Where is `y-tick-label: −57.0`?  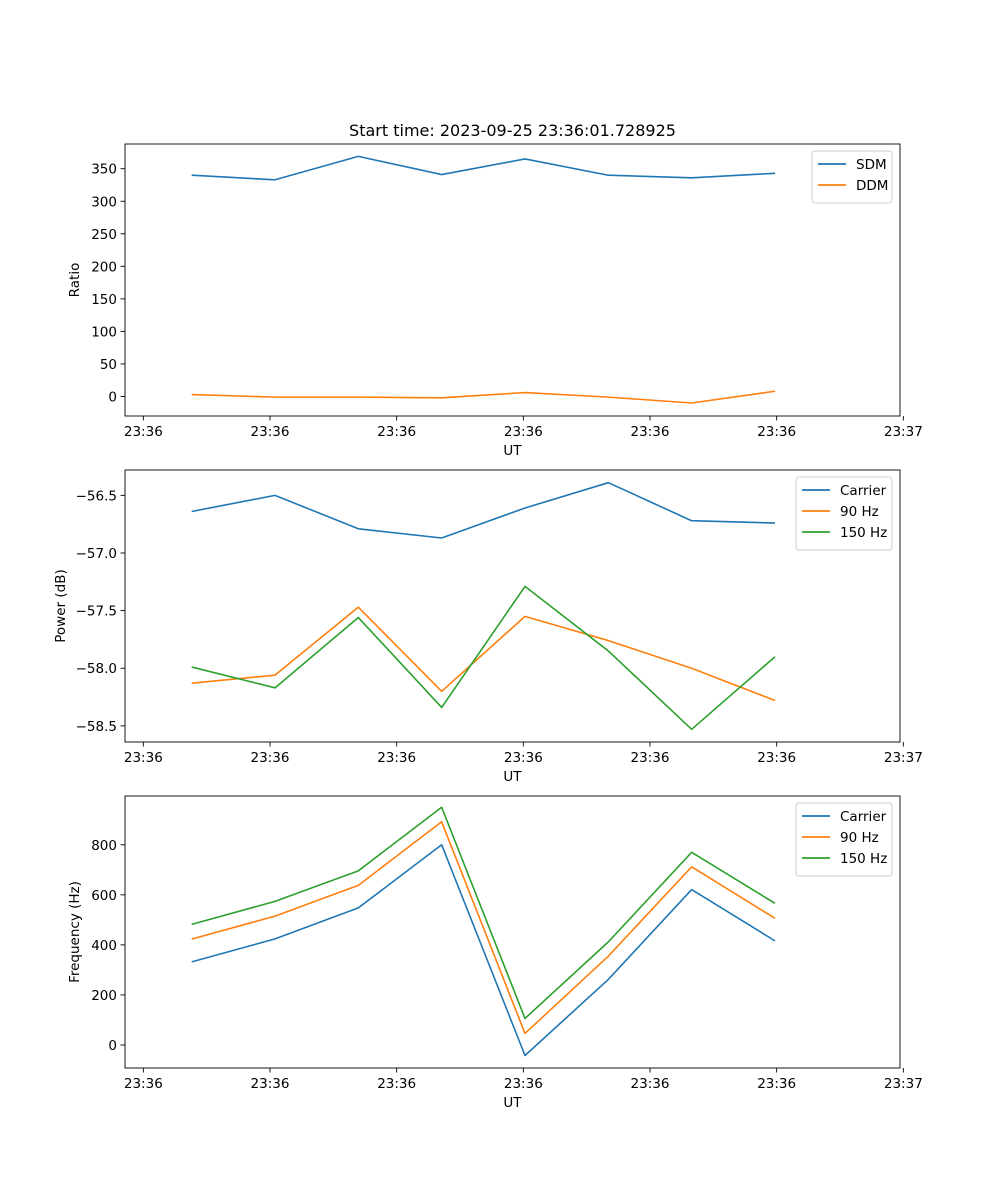
y-tick-label: −57.0 is located at coordinates (96, 554).